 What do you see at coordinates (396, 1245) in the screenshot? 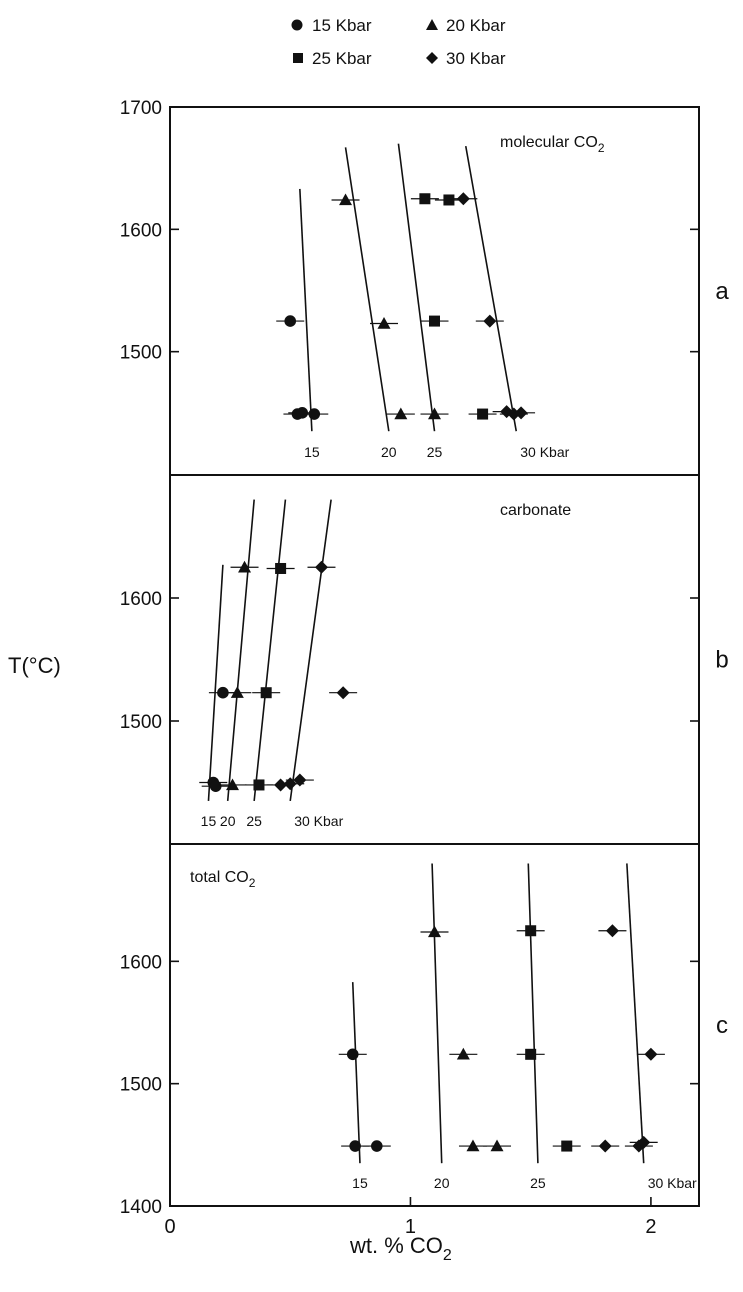
I see `x-axis-label-main: wt. % CO` at bounding box center [396, 1245].